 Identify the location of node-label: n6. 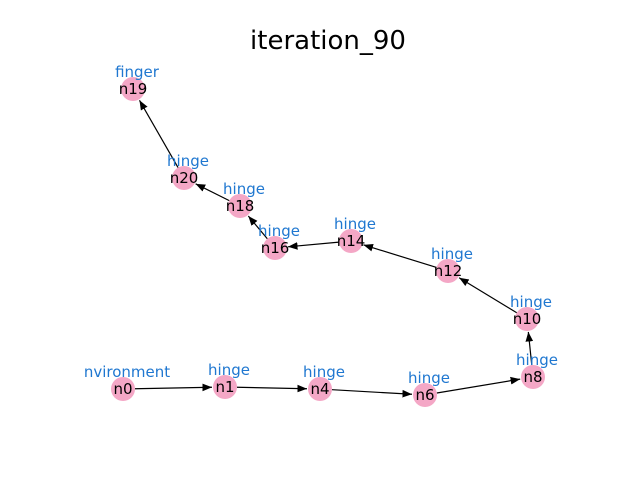
(424, 395).